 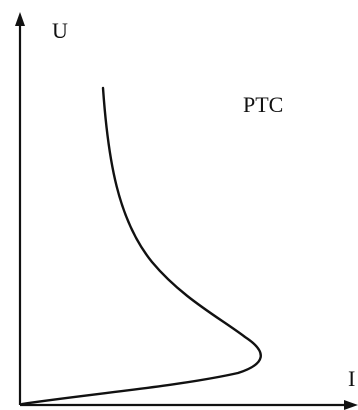 I want to click on x-axis-label: I, so click(x=351, y=378).